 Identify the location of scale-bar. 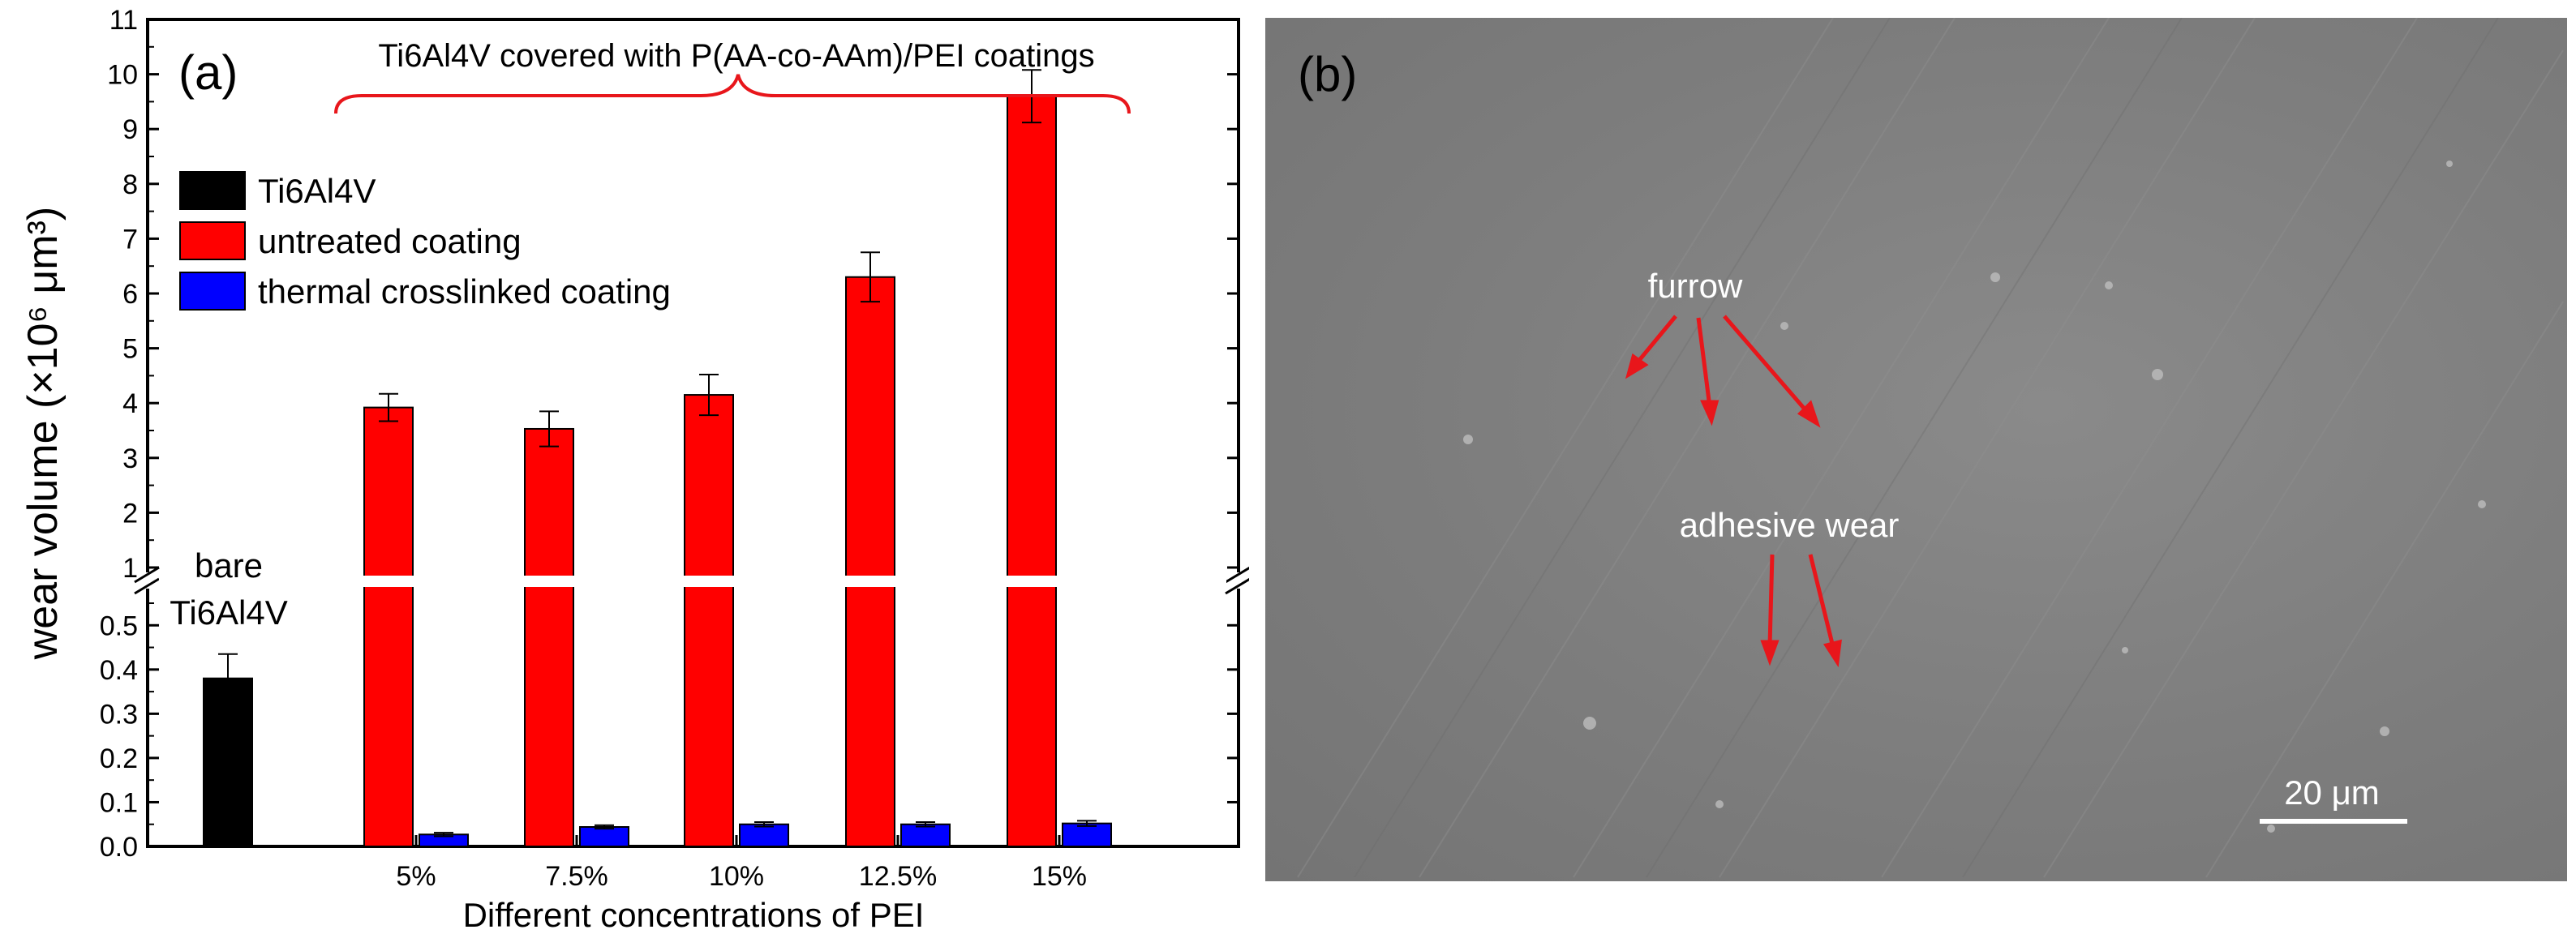
(2333, 822).